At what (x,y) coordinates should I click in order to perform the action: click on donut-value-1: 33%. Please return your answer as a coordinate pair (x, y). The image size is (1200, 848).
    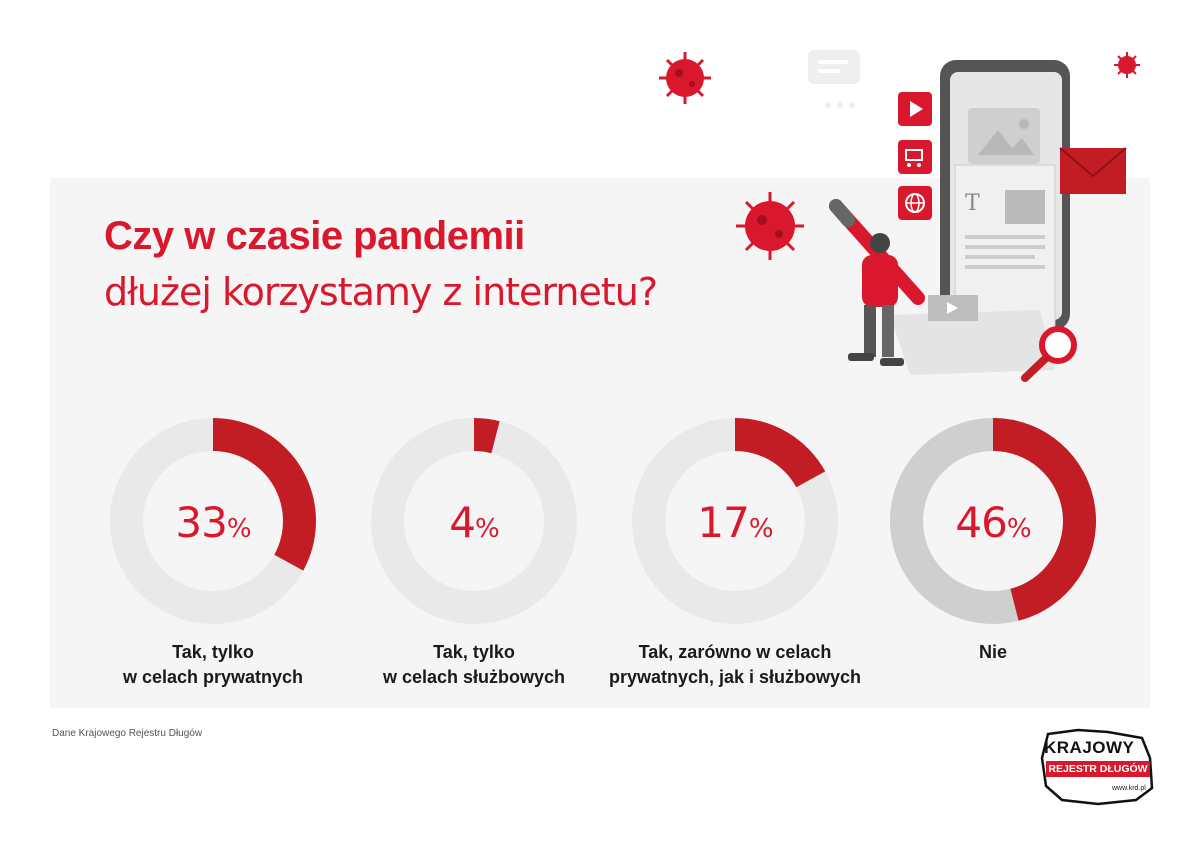
    Looking at the image, I should click on (213, 522).